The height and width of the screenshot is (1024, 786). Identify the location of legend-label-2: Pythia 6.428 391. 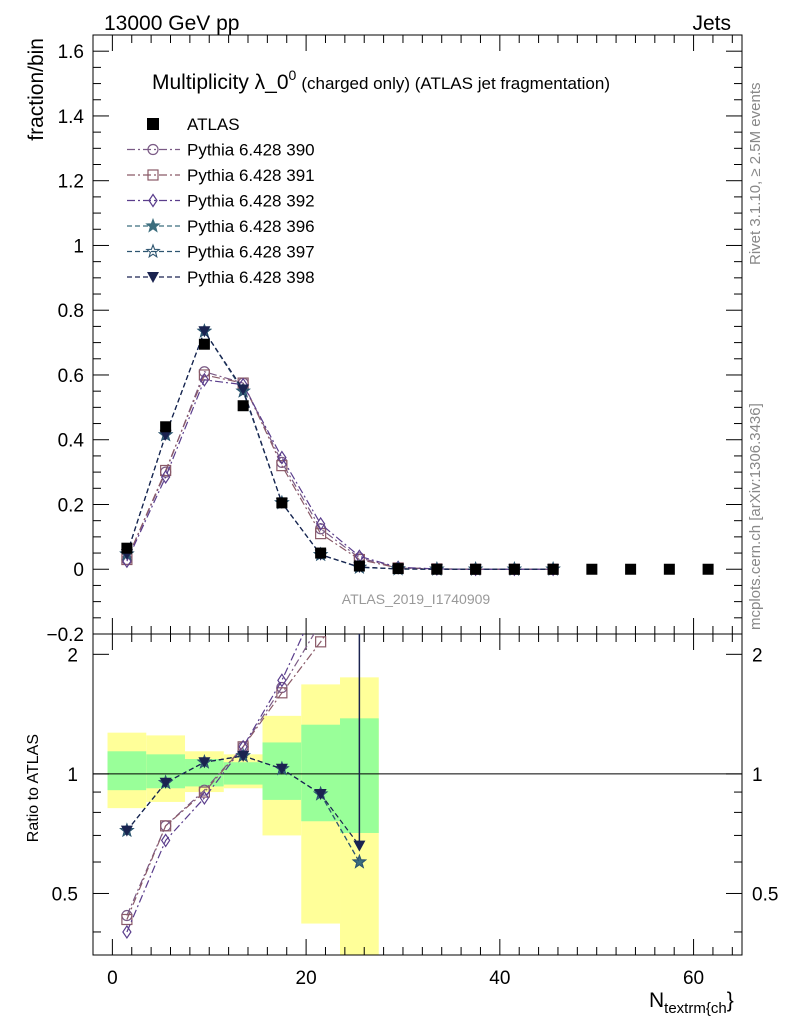
(251, 175).